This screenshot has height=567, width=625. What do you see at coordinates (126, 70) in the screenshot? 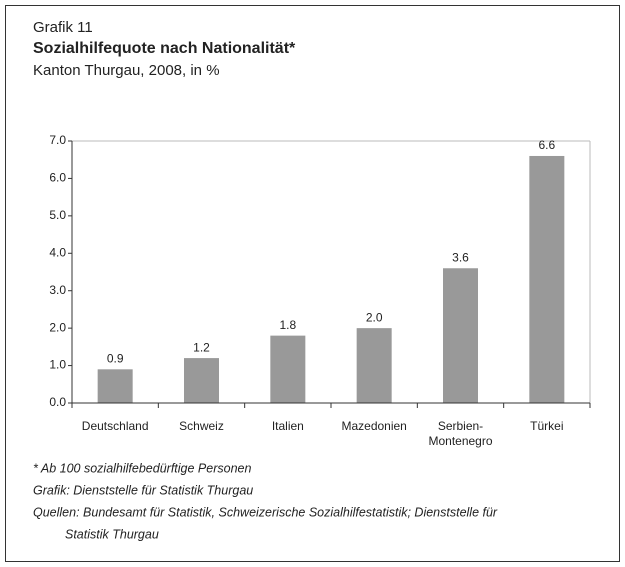
I see `chart-subtitle: Kanton Thurgau, 2008, in %` at bounding box center [126, 70].